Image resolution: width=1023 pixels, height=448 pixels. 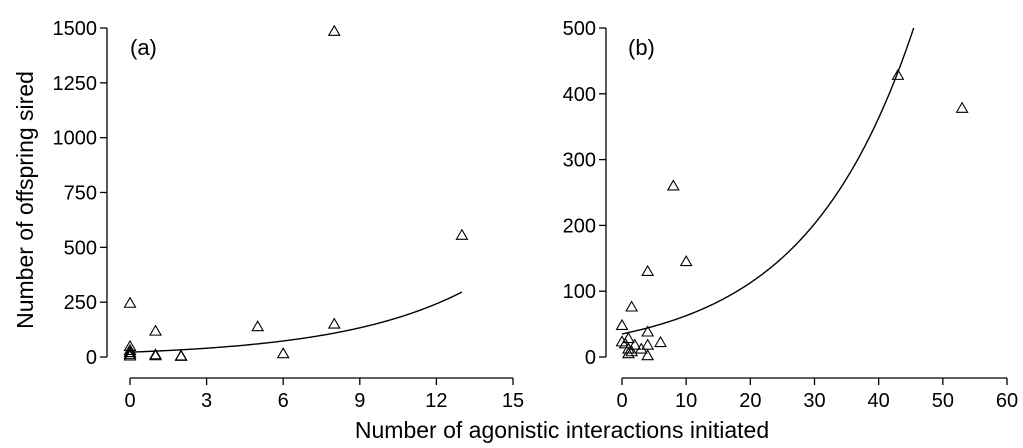 I want to click on y-axis-title: Number of offspring sired, so click(x=25, y=200).